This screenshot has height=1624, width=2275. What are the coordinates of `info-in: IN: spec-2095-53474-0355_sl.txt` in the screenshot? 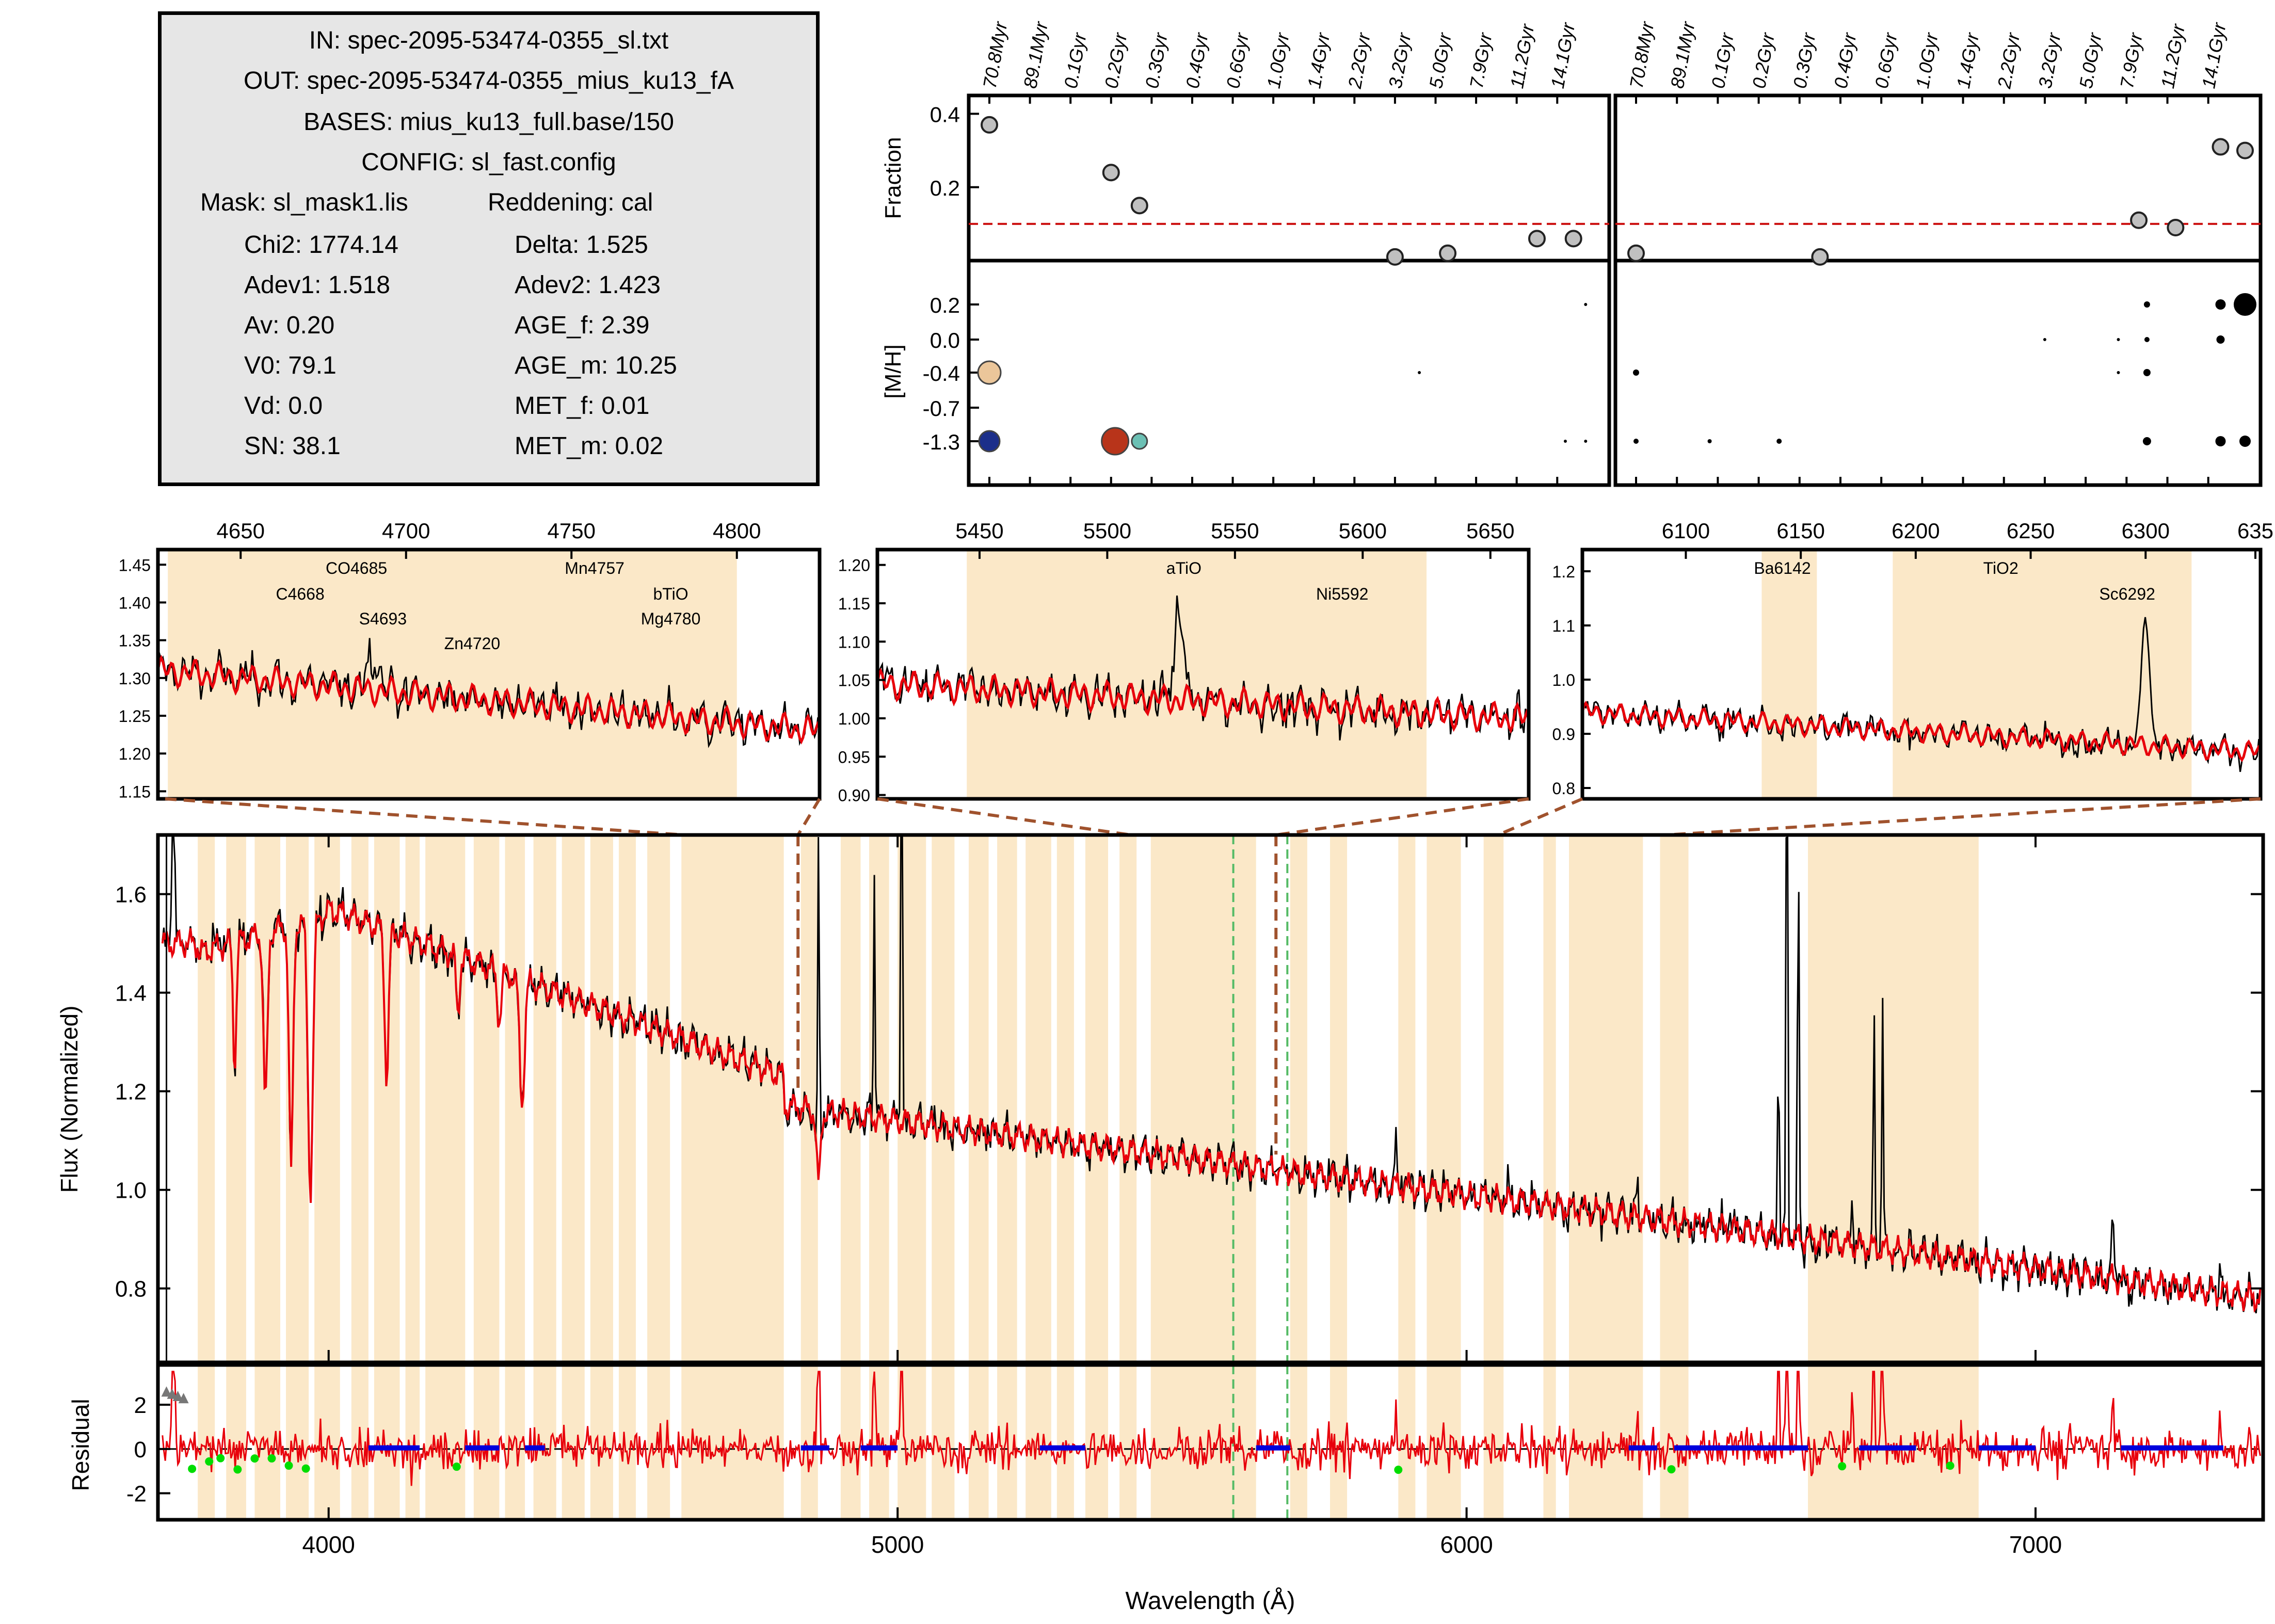 It's located at (489, 41).